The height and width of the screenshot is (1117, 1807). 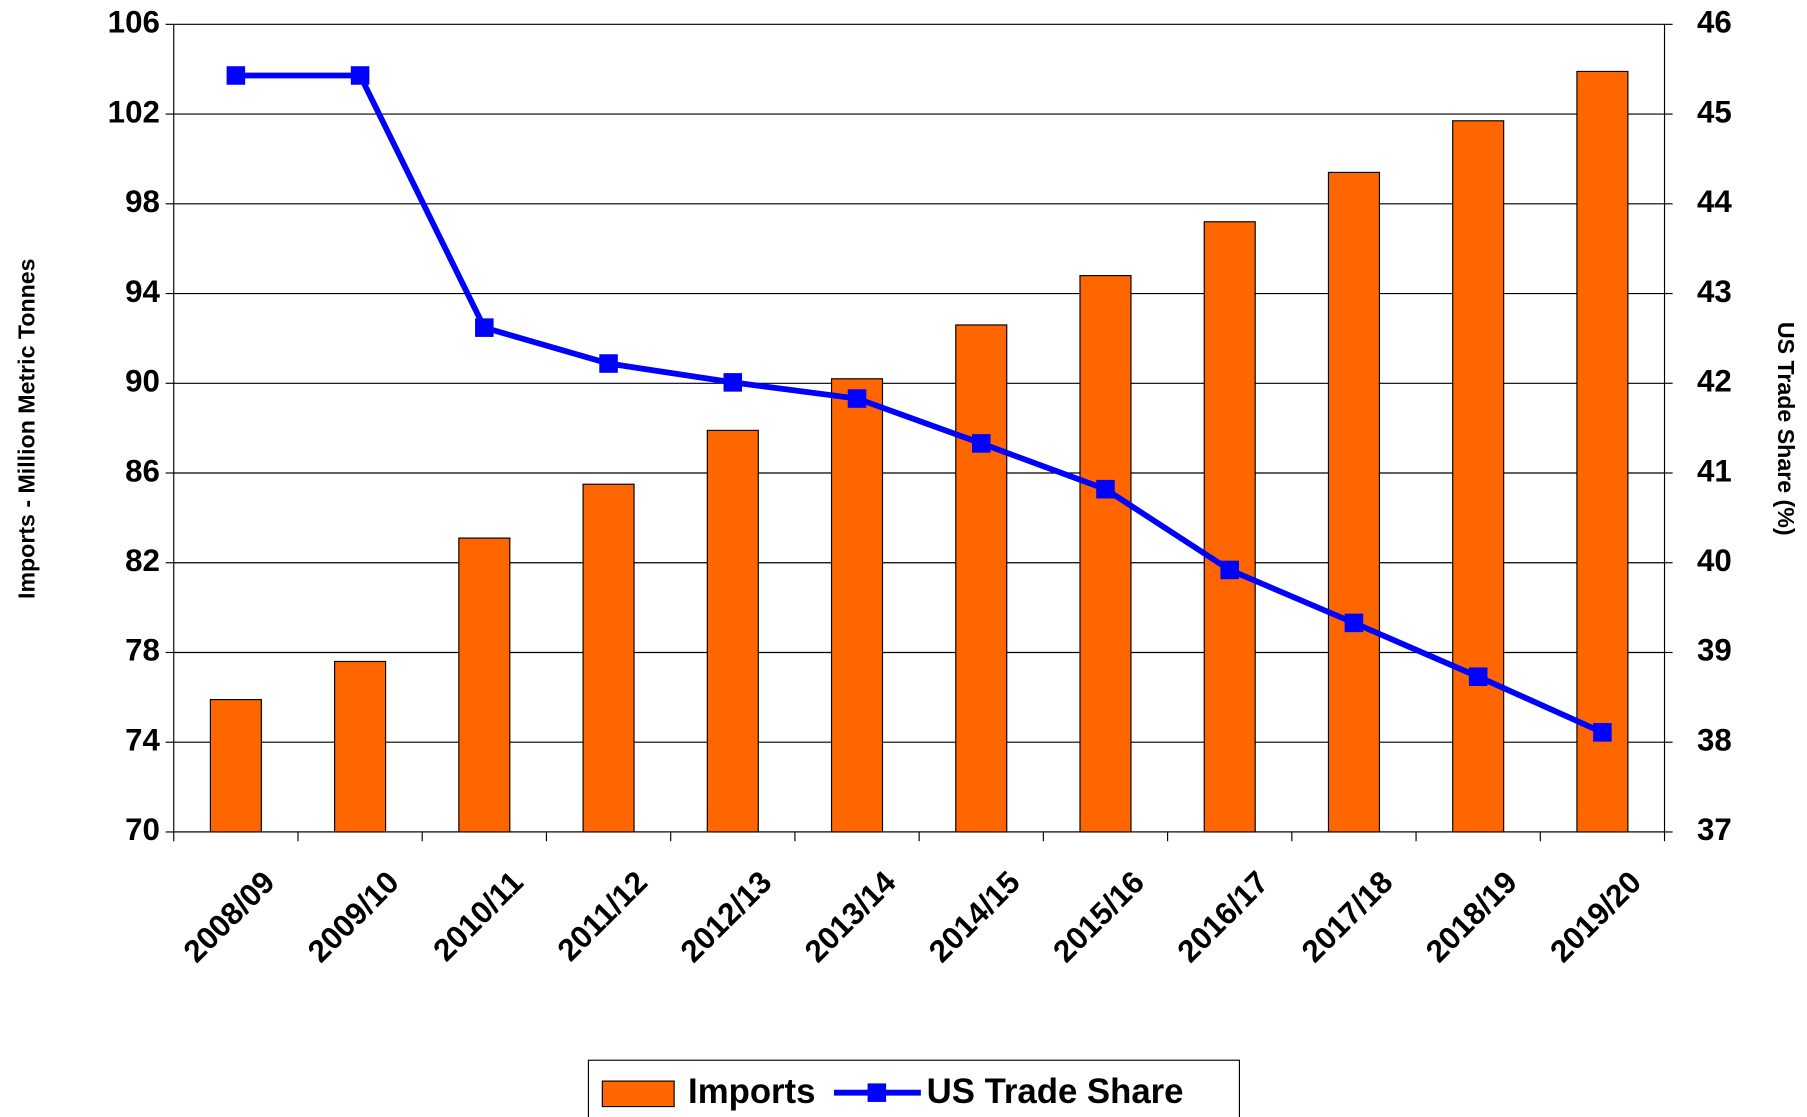 What do you see at coordinates (726, 916) in the screenshot?
I see `x-tick-label: 2012/13` at bounding box center [726, 916].